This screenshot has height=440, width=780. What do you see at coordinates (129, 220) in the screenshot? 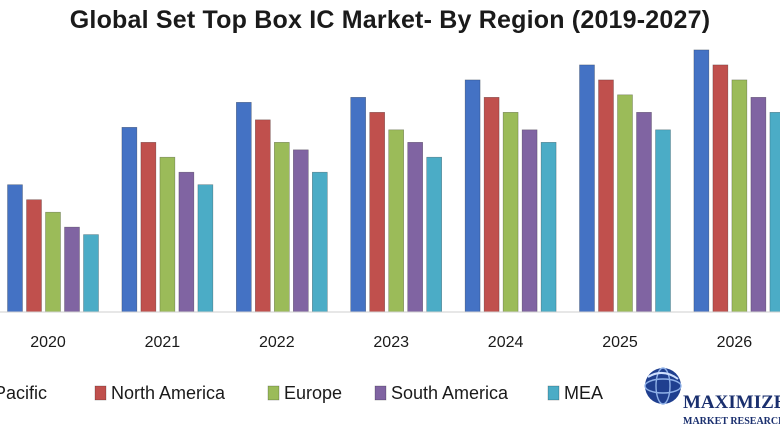
I see `bar-2021-asia-pacific` at bounding box center [129, 220].